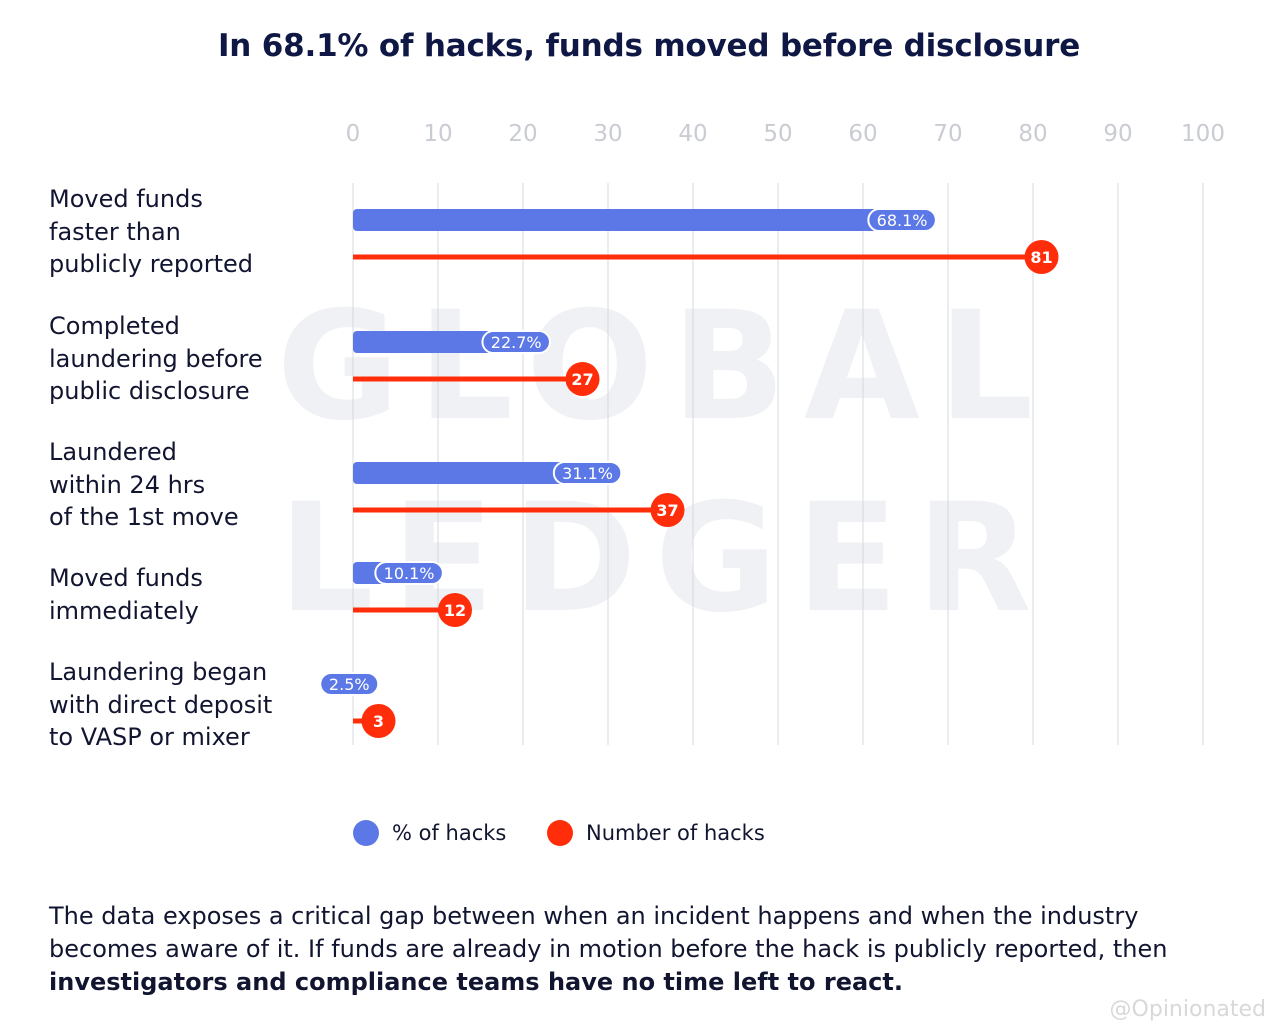  What do you see at coordinates (126, 594) in the screenshot?
I see `category-label-3: Moved funds immediately` at bounding box center [126, 594].